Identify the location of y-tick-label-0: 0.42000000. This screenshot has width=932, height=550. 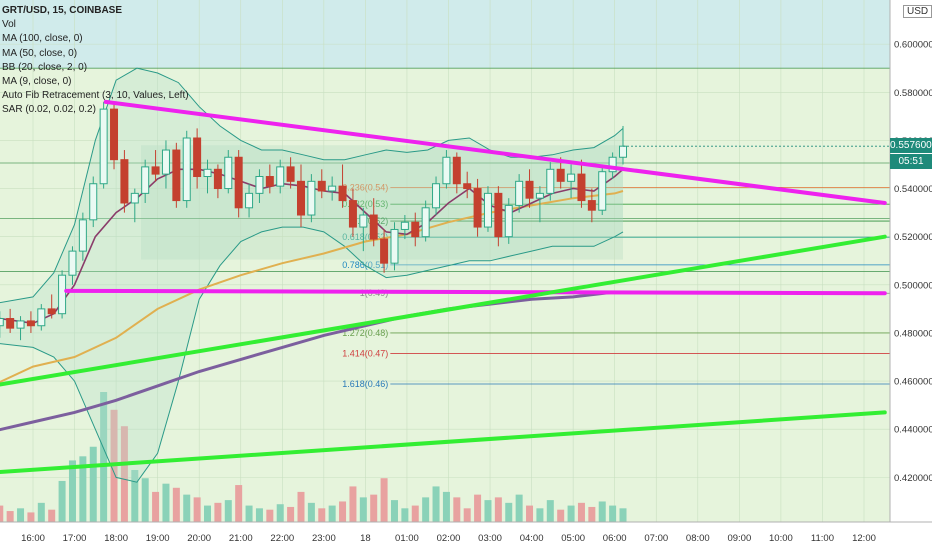
(913, 478).